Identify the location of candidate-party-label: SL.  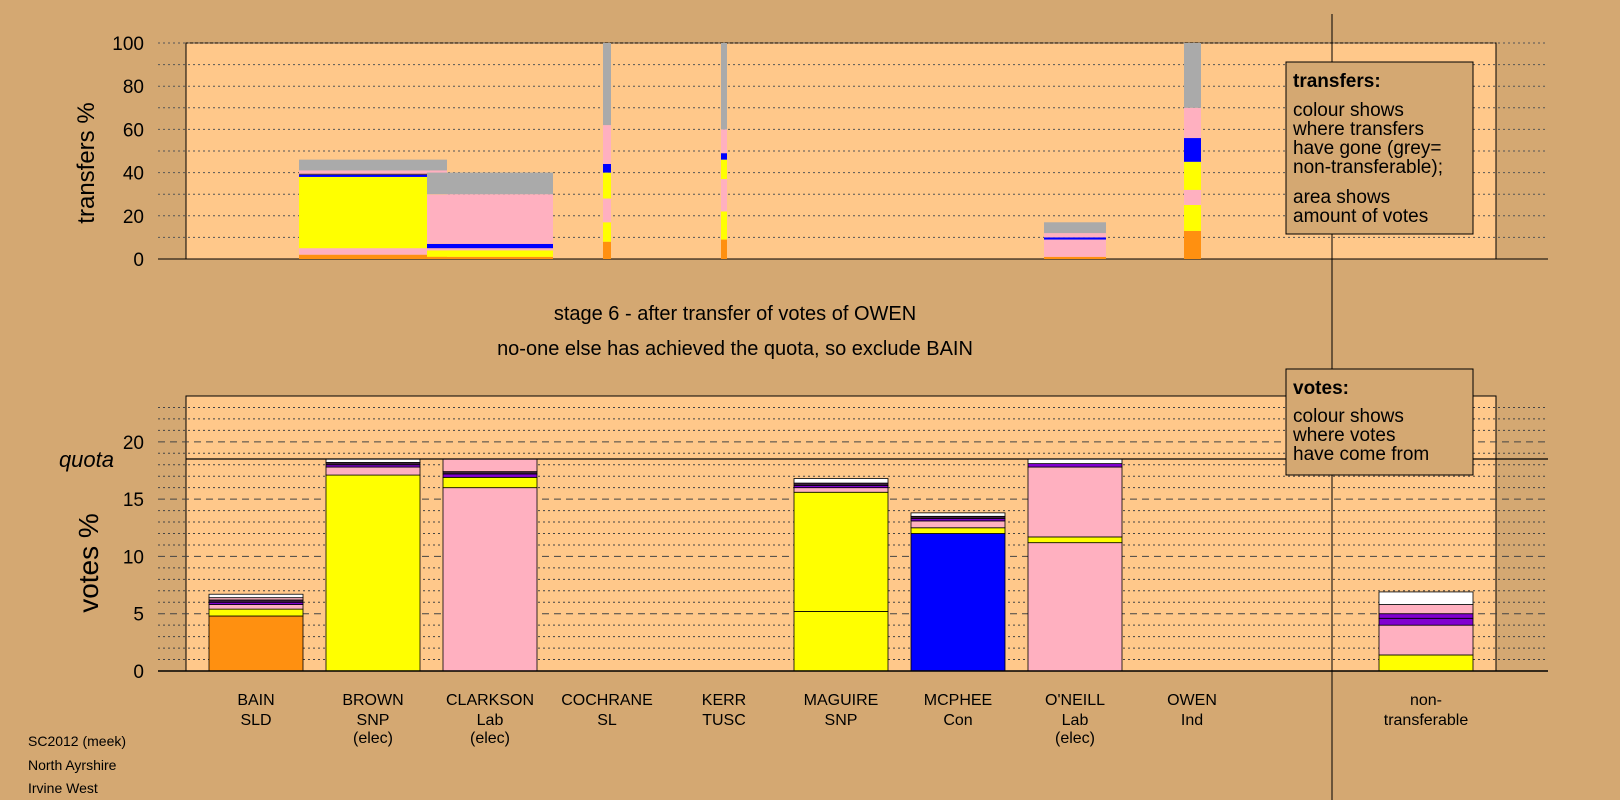
(607, 720).